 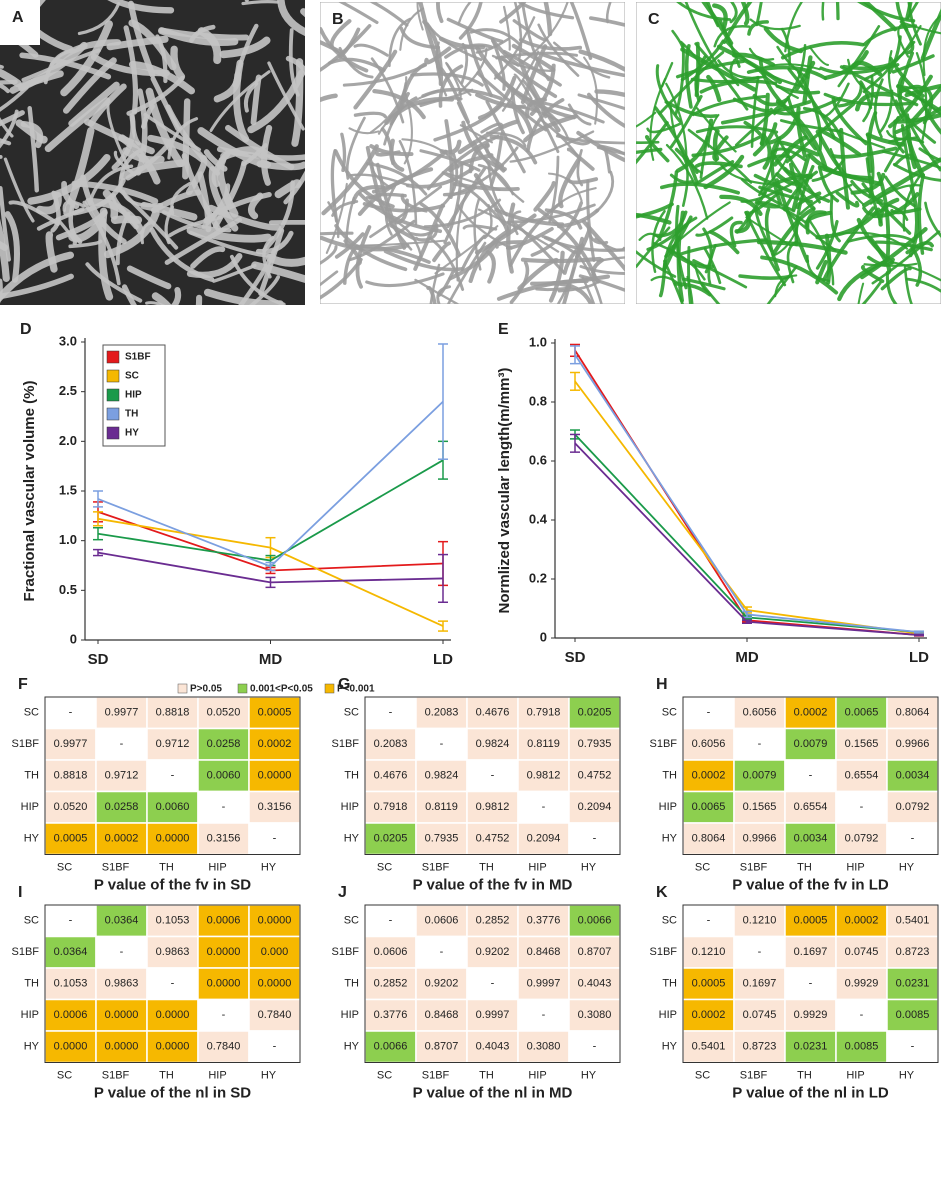 What do you see at coordinates (224, 839) in the screenshot?
I see `cell-value: 0.3156` at bounding box center [224, 839].